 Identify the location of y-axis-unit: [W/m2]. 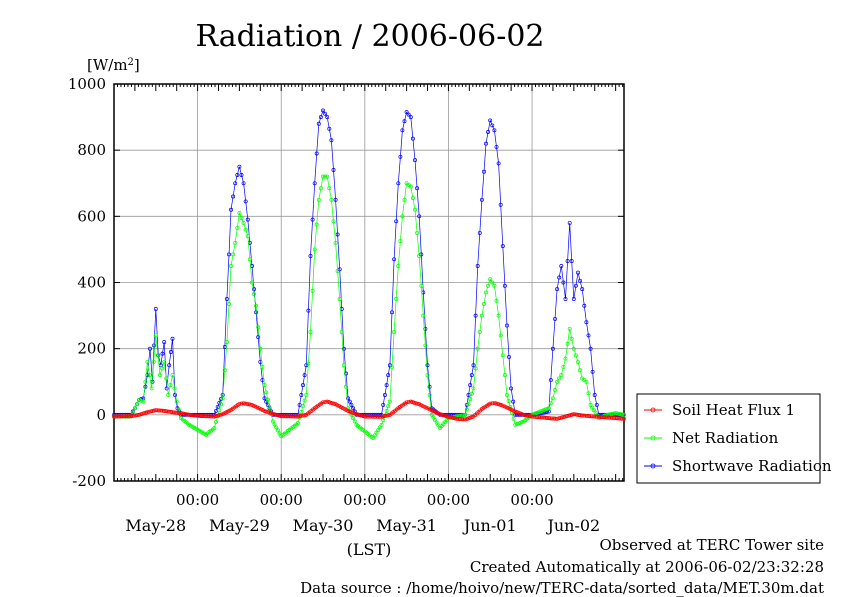
(113, 65).